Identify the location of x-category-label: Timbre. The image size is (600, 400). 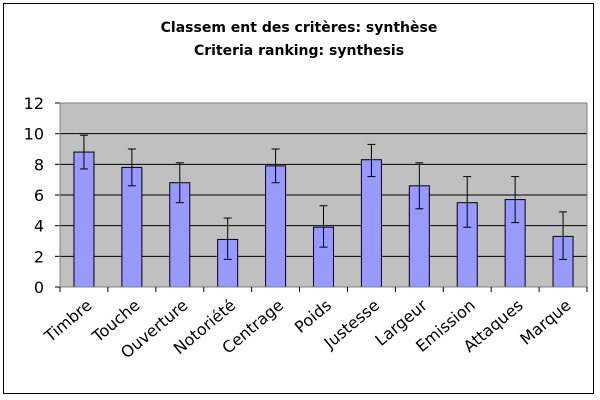
(68, 321).